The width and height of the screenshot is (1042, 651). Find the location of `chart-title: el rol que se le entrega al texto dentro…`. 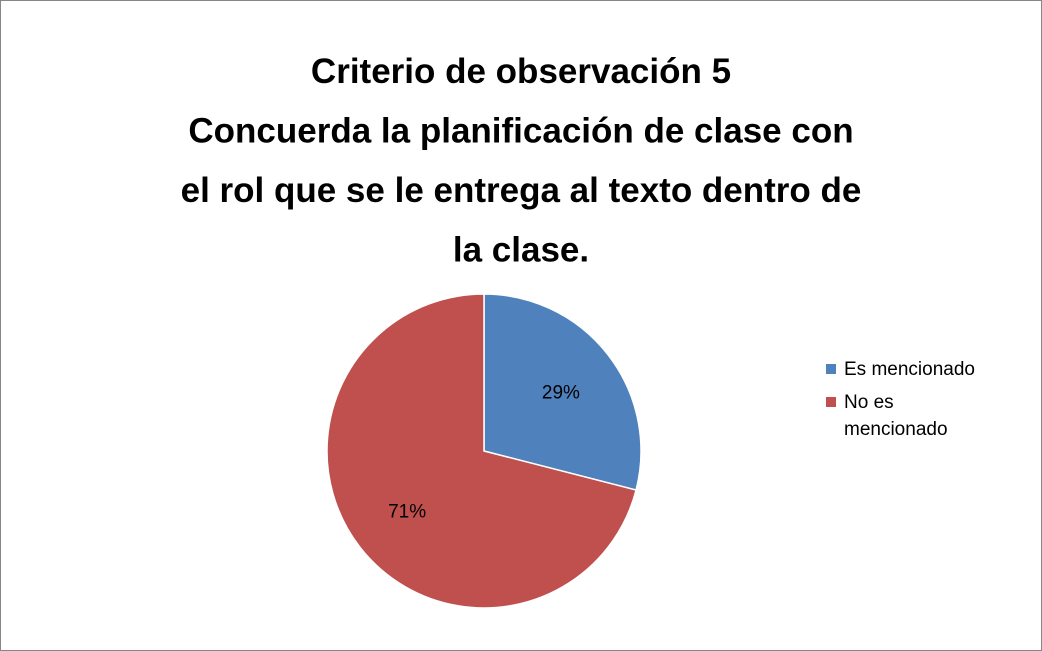

chart-title: el rol que se le entrega al texto dentro… is located at coordinates (521, 190).